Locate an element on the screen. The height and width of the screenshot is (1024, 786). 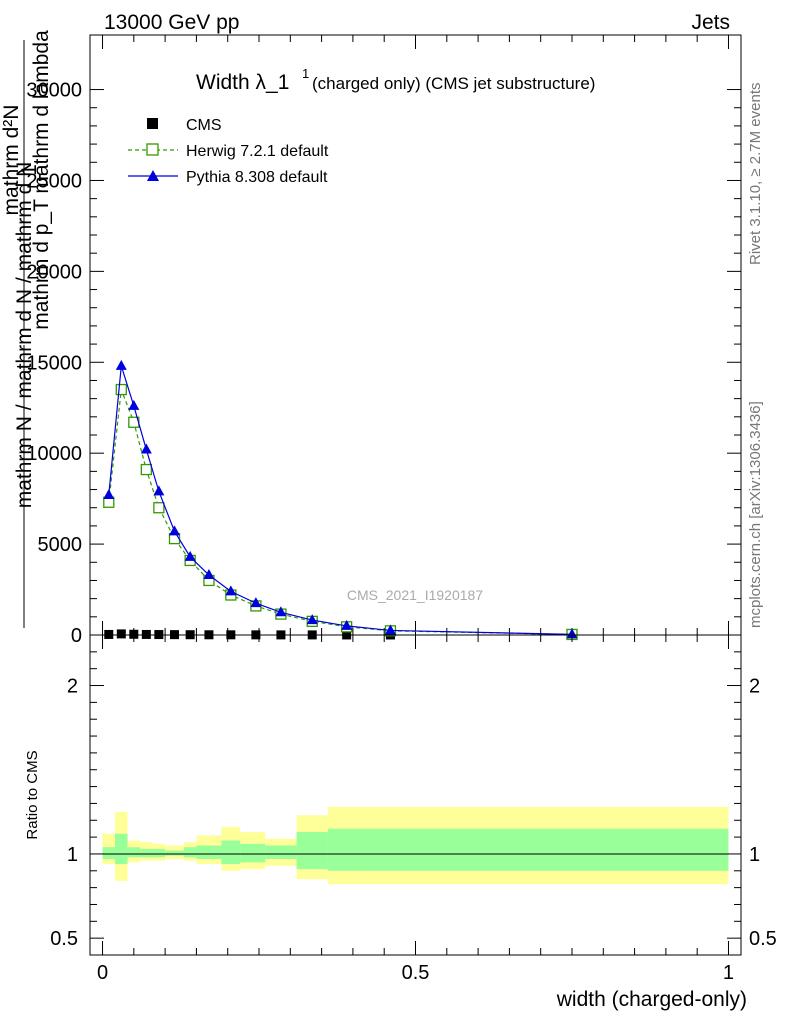
main-y-tick-label: 10000 is located at coordinates (54, 454).